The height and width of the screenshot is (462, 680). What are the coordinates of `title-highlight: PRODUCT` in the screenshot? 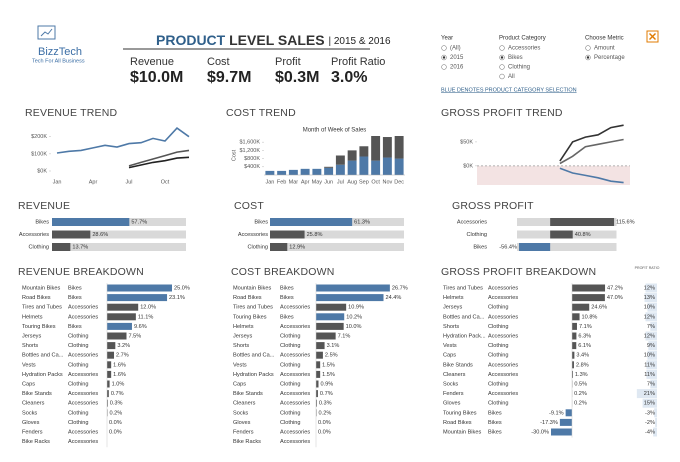 It's located at (191, 40).